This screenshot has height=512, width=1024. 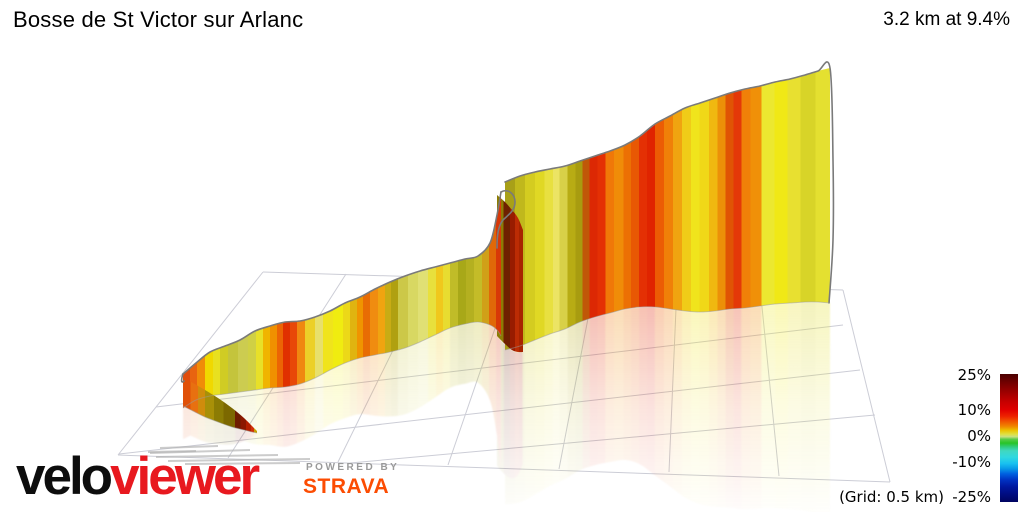 I want to click on climb-stats: 3.2 km at 9.4%, so click(x=946, y=19).